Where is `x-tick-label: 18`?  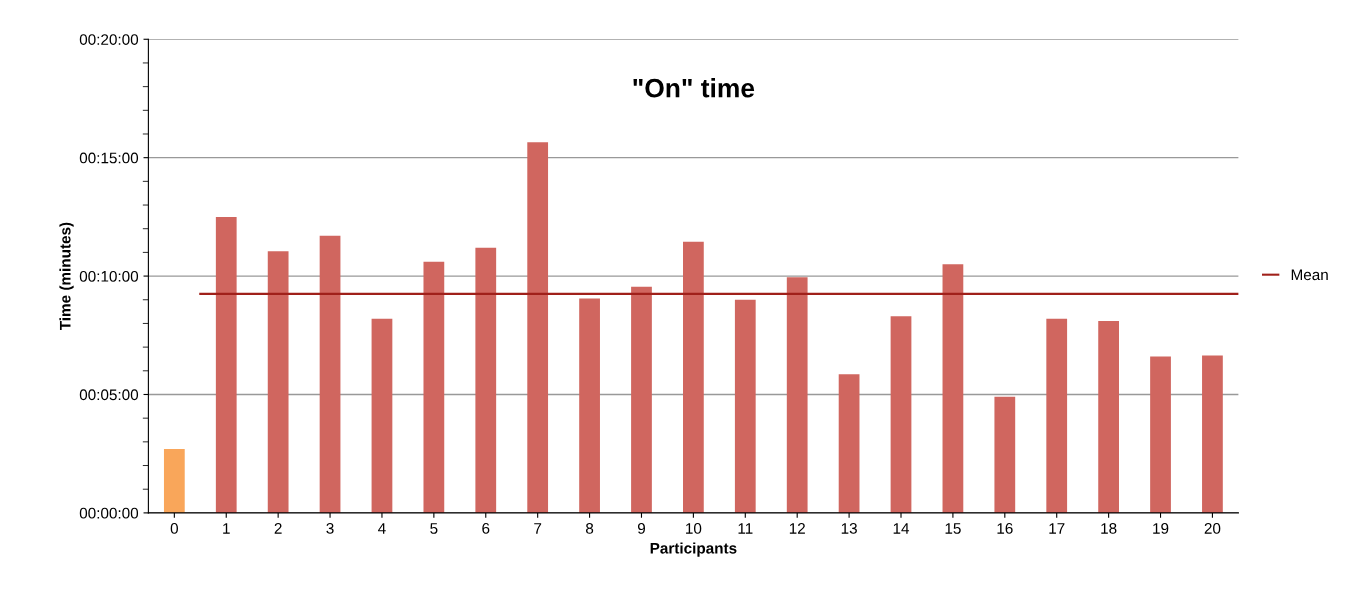
x-tick-label: 18 is located at coordinates (1109, 528).